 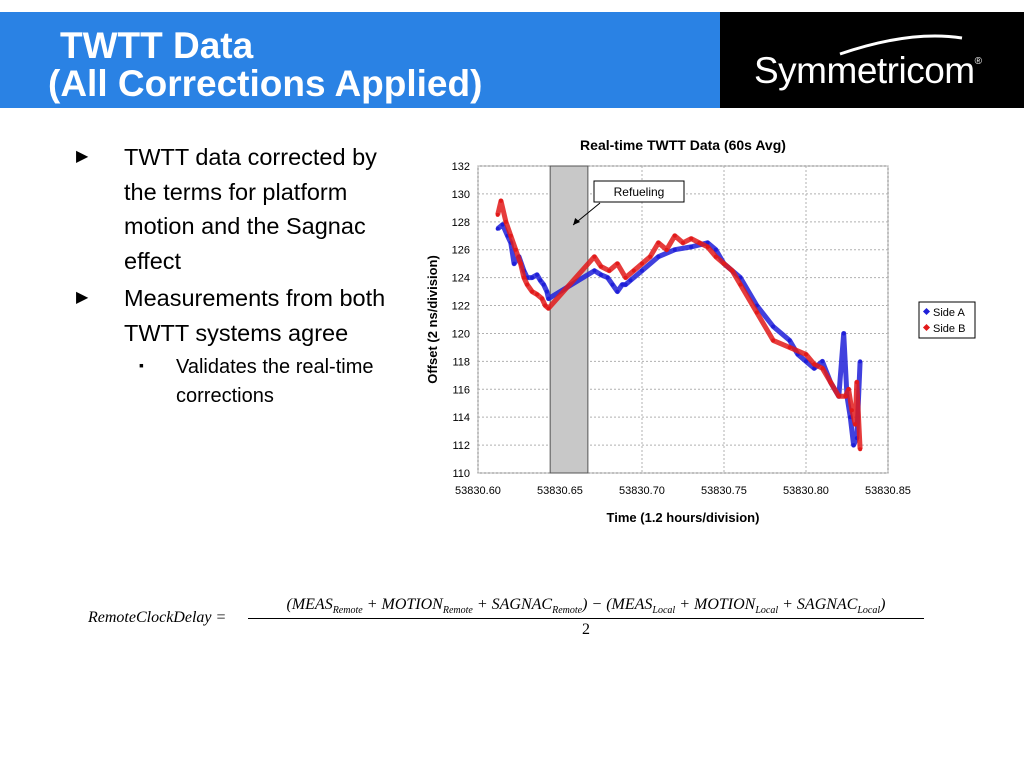 I want to click on slide-title-line2: (All Corrections Applied), so click(x=265, y=83).